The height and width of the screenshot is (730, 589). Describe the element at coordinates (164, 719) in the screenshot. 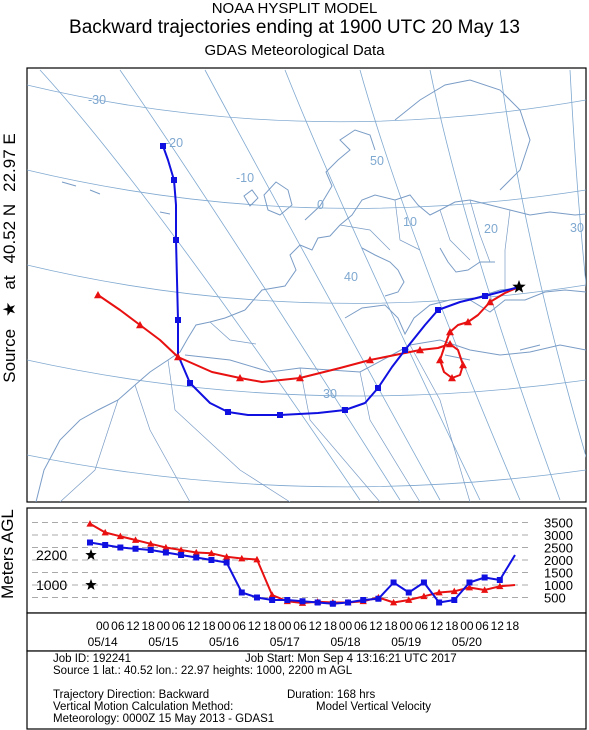

I see `meteorology: Meteorology: 0000Z 15 May 2013 - GDAS1` at that location.